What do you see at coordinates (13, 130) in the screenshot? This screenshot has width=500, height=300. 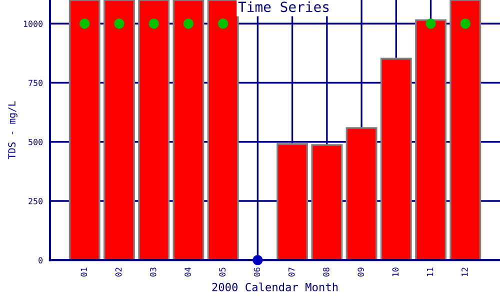 I see `y-axis-title: TDS - mg/L` at bounding box center [13, 130].